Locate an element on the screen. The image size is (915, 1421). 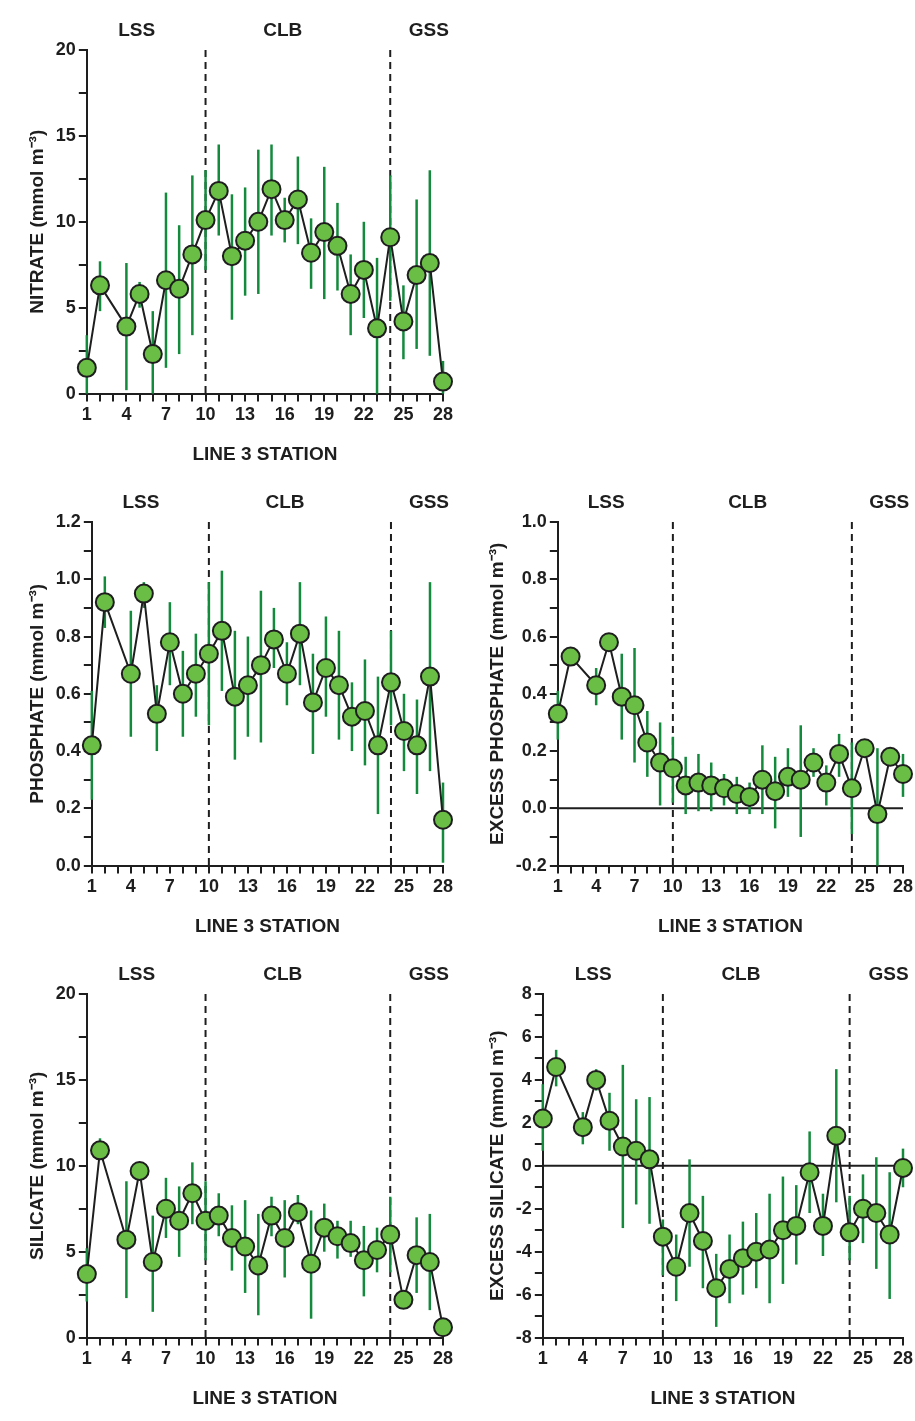
y-tick-label: 5 is located at coordinates (70, 1250).